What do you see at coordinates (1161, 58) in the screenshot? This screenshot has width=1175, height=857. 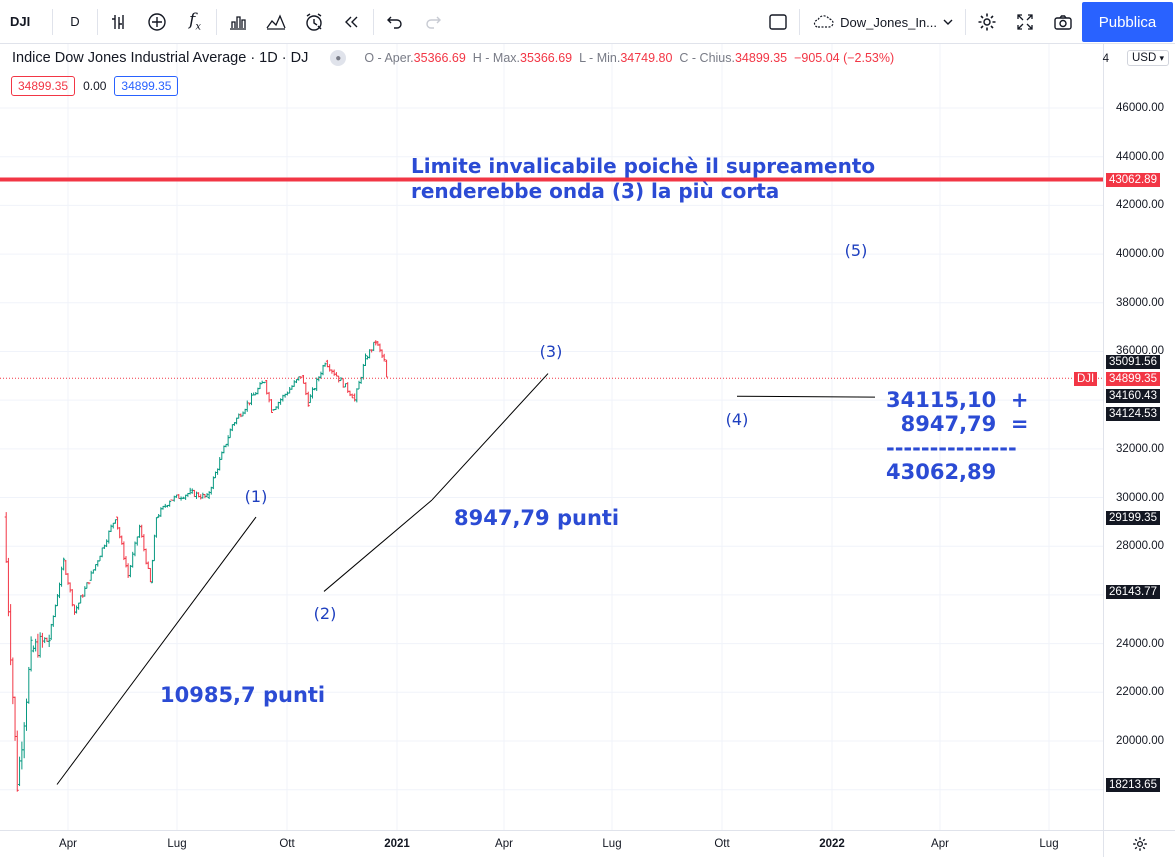 I see `chevron-down-icon: ▾` at bounding box center [1161, 58].